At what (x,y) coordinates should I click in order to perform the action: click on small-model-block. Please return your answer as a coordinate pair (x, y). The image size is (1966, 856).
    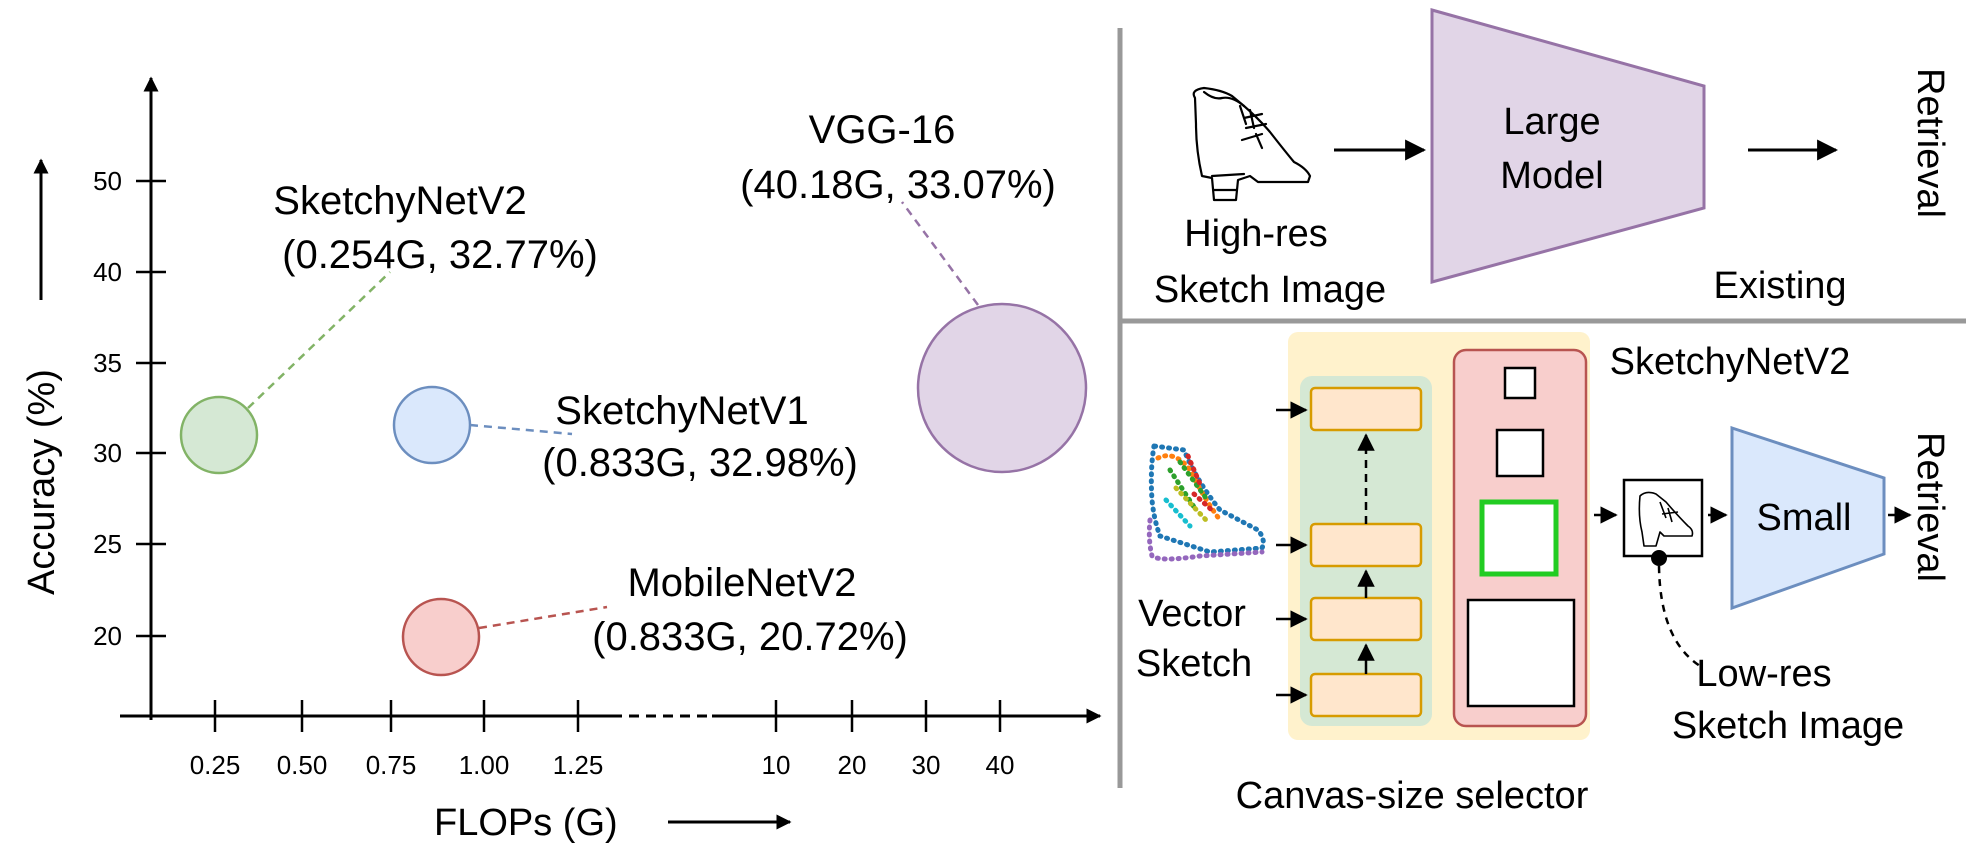
    Looking at the image, I should click on (1808, 518).